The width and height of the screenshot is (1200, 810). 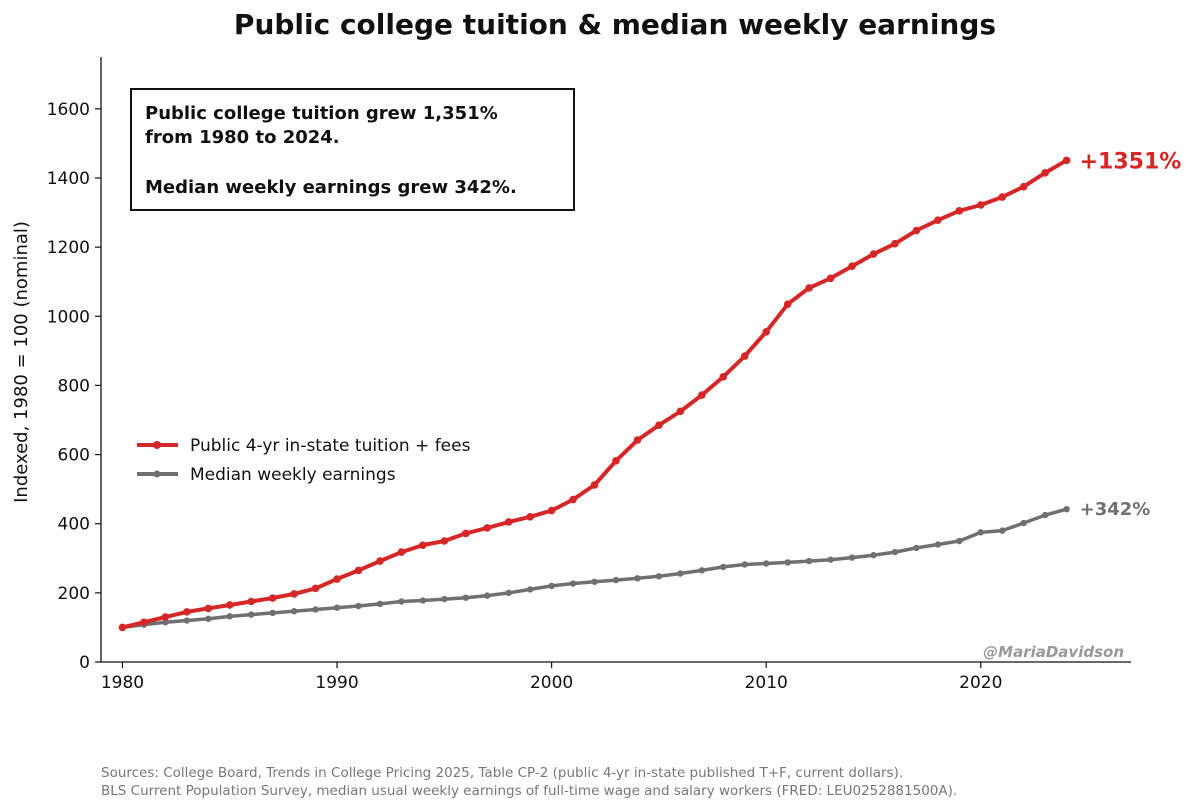 What do you see at coordinates (157, 445) in the screenshot?
I see `legend-marker-tuition` at bounding box center [157, 445].